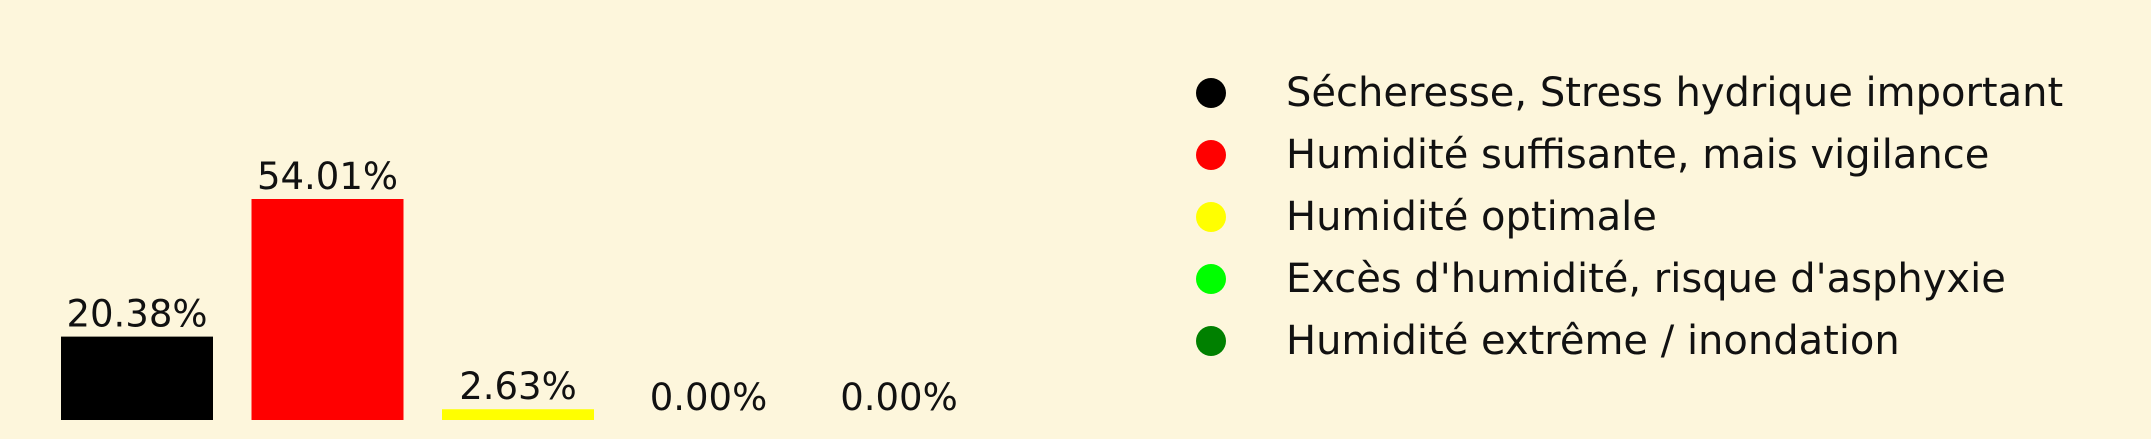  Describe the element at coordinates (1637, 155) in the screenshot. I see `legend-label: Humidité suffisante, mais vigilance` at that location.